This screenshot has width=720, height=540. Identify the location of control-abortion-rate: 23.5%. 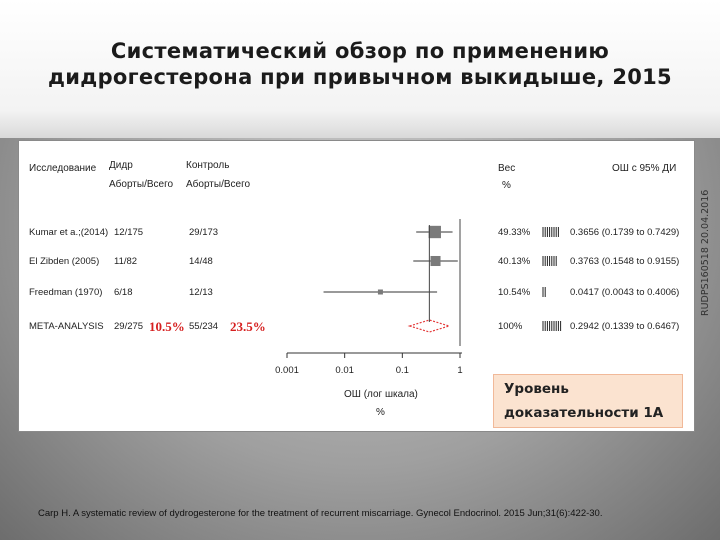
(248, 326).